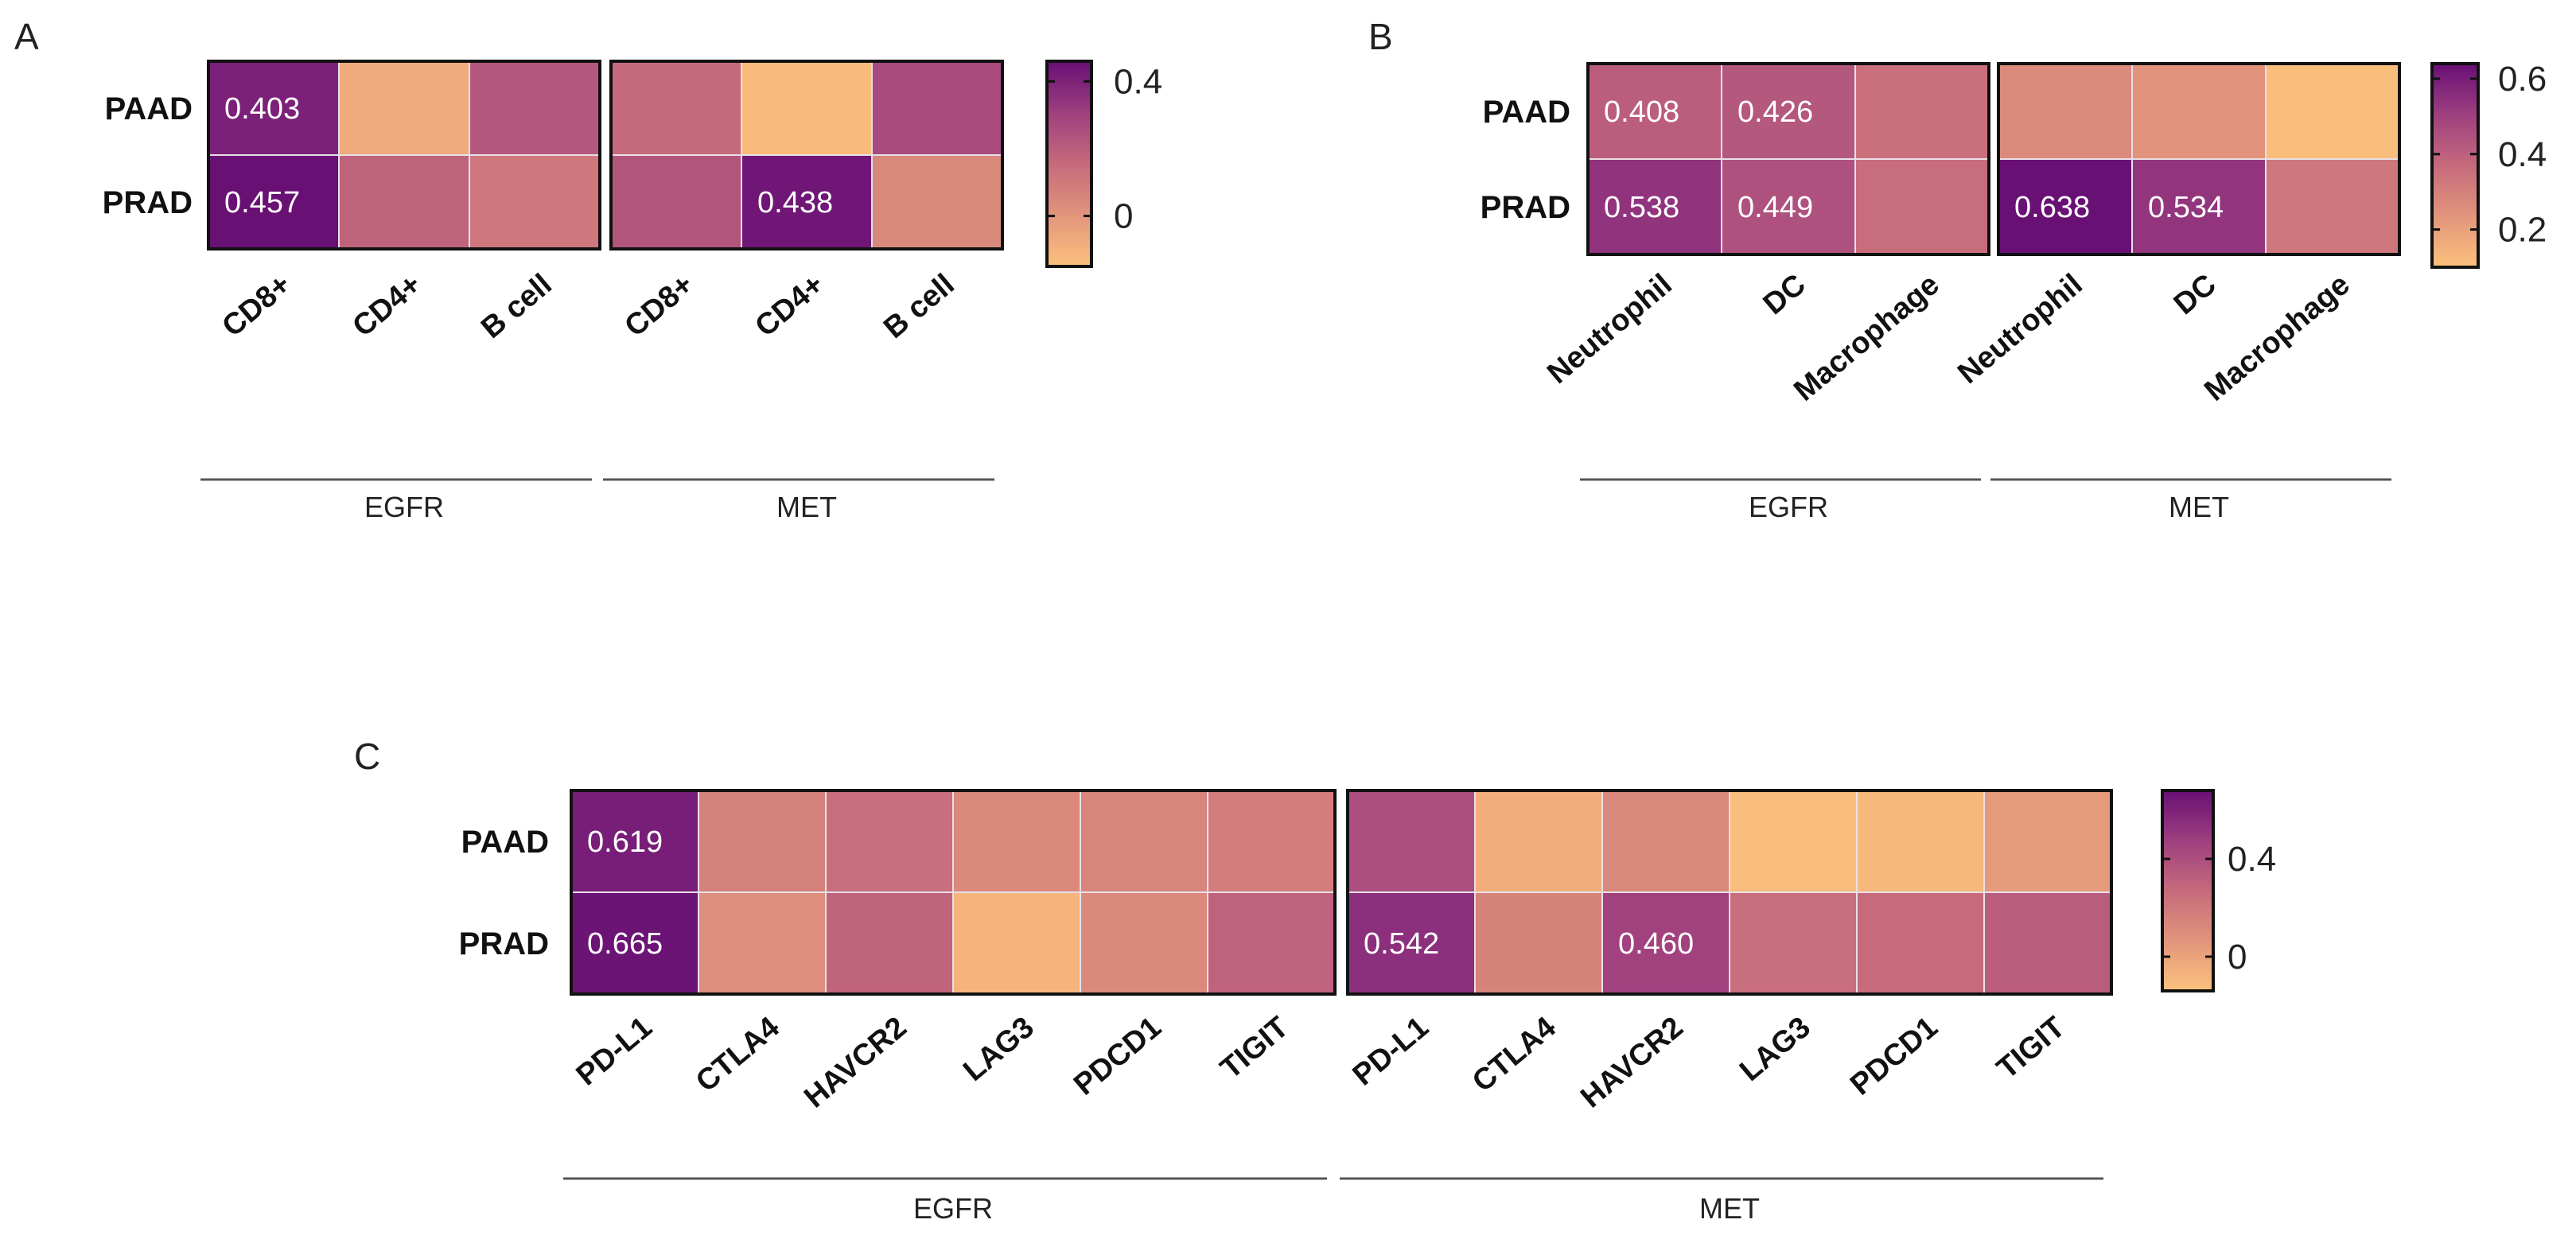 The width and height of the screenshot is (2576, 1239). Describe the element at coordinates (262, 109) in the screenshot. I see `cell-value-label: 0.403` at that location.